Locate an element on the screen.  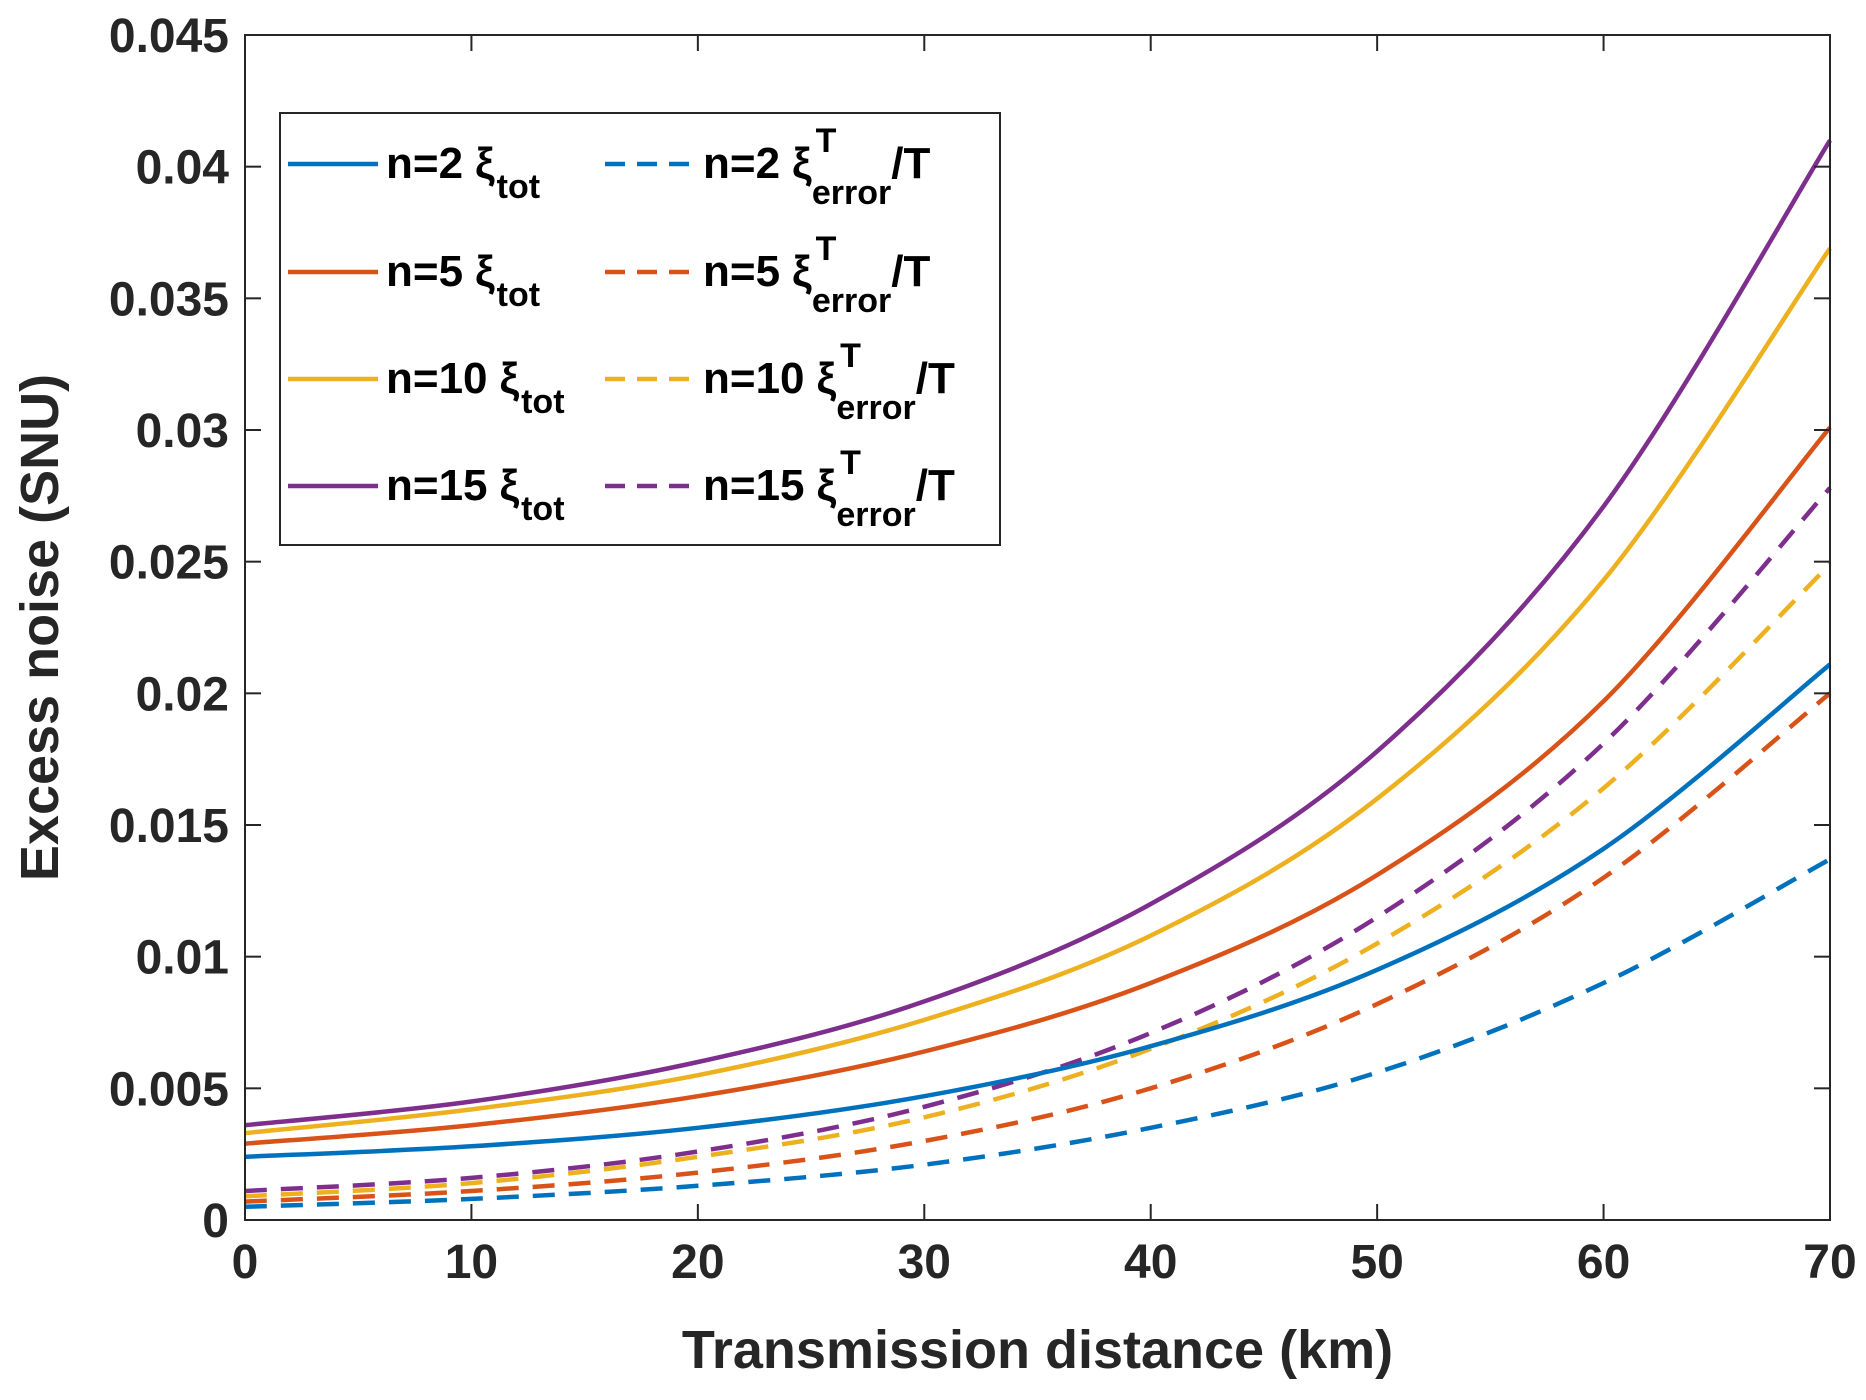
legend-entry-2: n=5 ξtot is located at coordinates (463, 280).